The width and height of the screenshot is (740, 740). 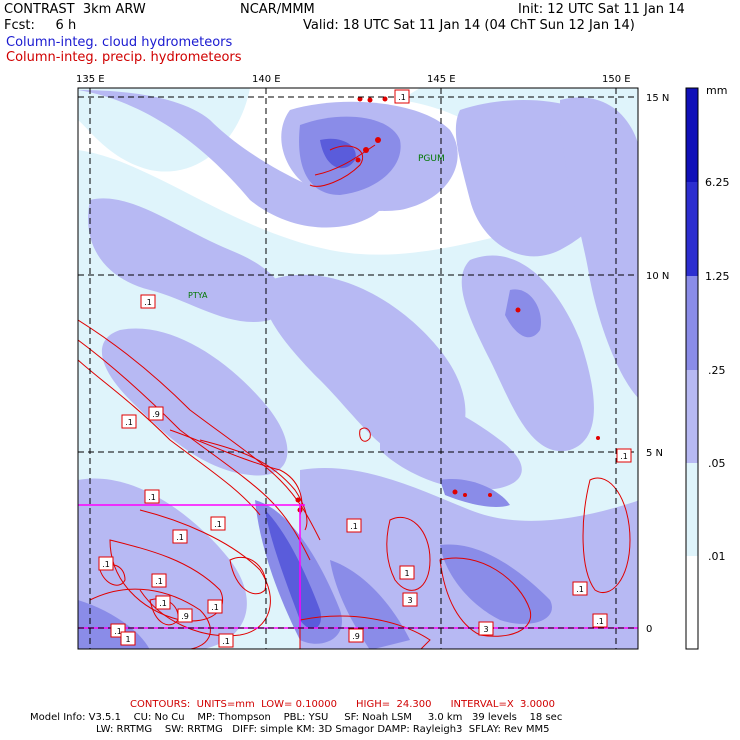 What do you see at coordinates (431, 159) in the screenshot?
I see `station-pgum: PGUM` at bounding box center [431, 159].